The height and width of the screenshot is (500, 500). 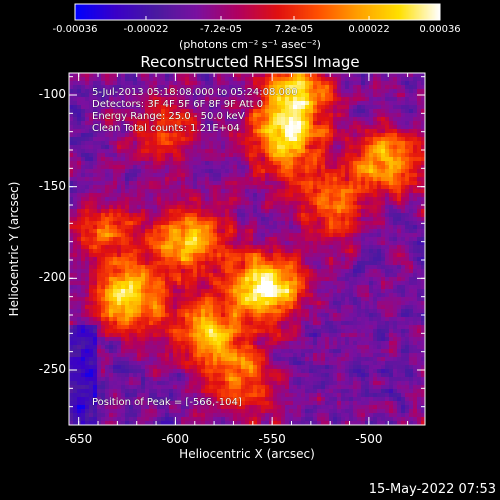 I want to click on y-tick-label: -150, so click(x=52, y=185).